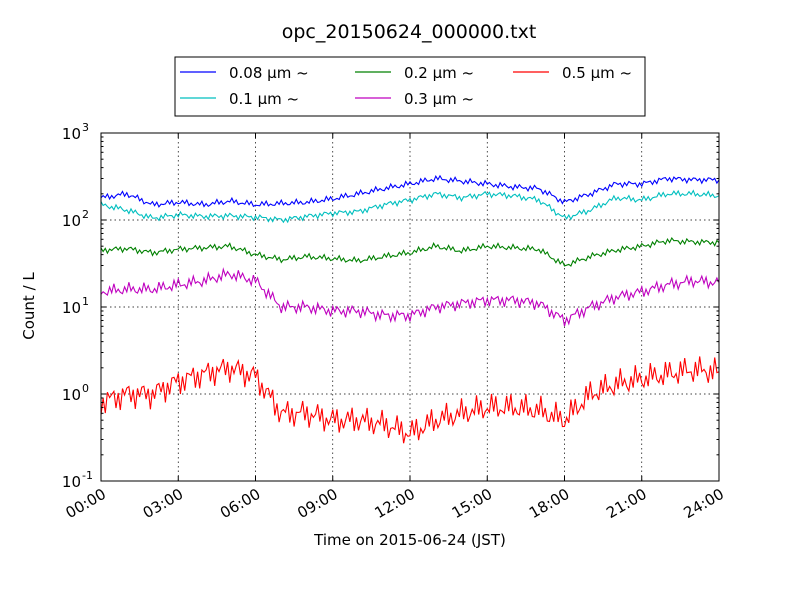 This screenshot has height=600, width=800. Describe the element at coordinates (409, 32) in the screenshot. I see `chart-title: opc_20150624_000000.txt` at that location.